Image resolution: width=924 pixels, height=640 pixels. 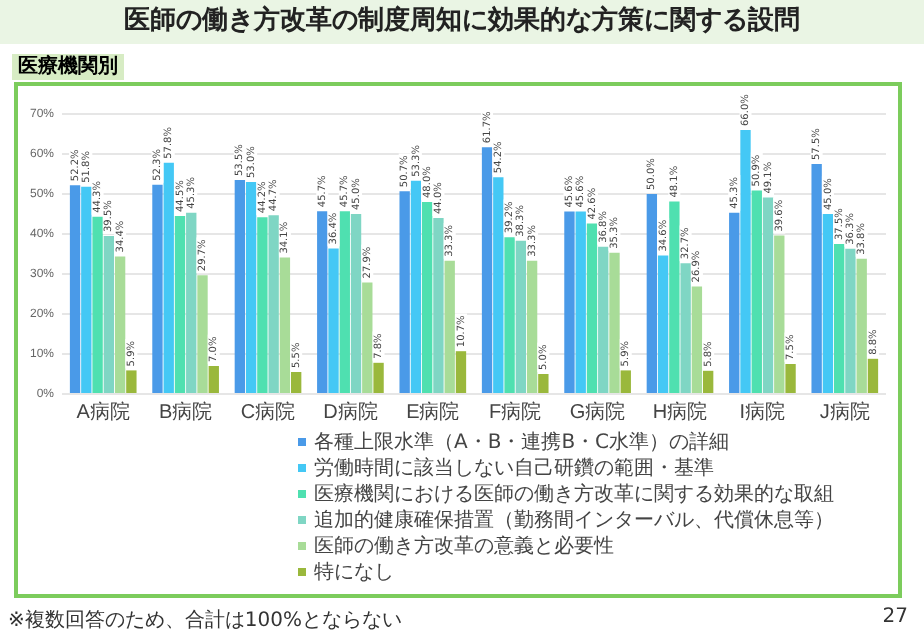 I want to click on text: 27, so click(x=895, y=617).